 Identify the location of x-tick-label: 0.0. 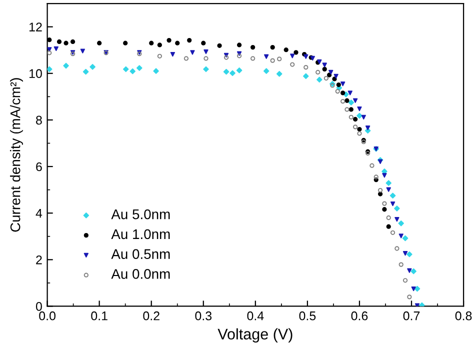
(47, 315).